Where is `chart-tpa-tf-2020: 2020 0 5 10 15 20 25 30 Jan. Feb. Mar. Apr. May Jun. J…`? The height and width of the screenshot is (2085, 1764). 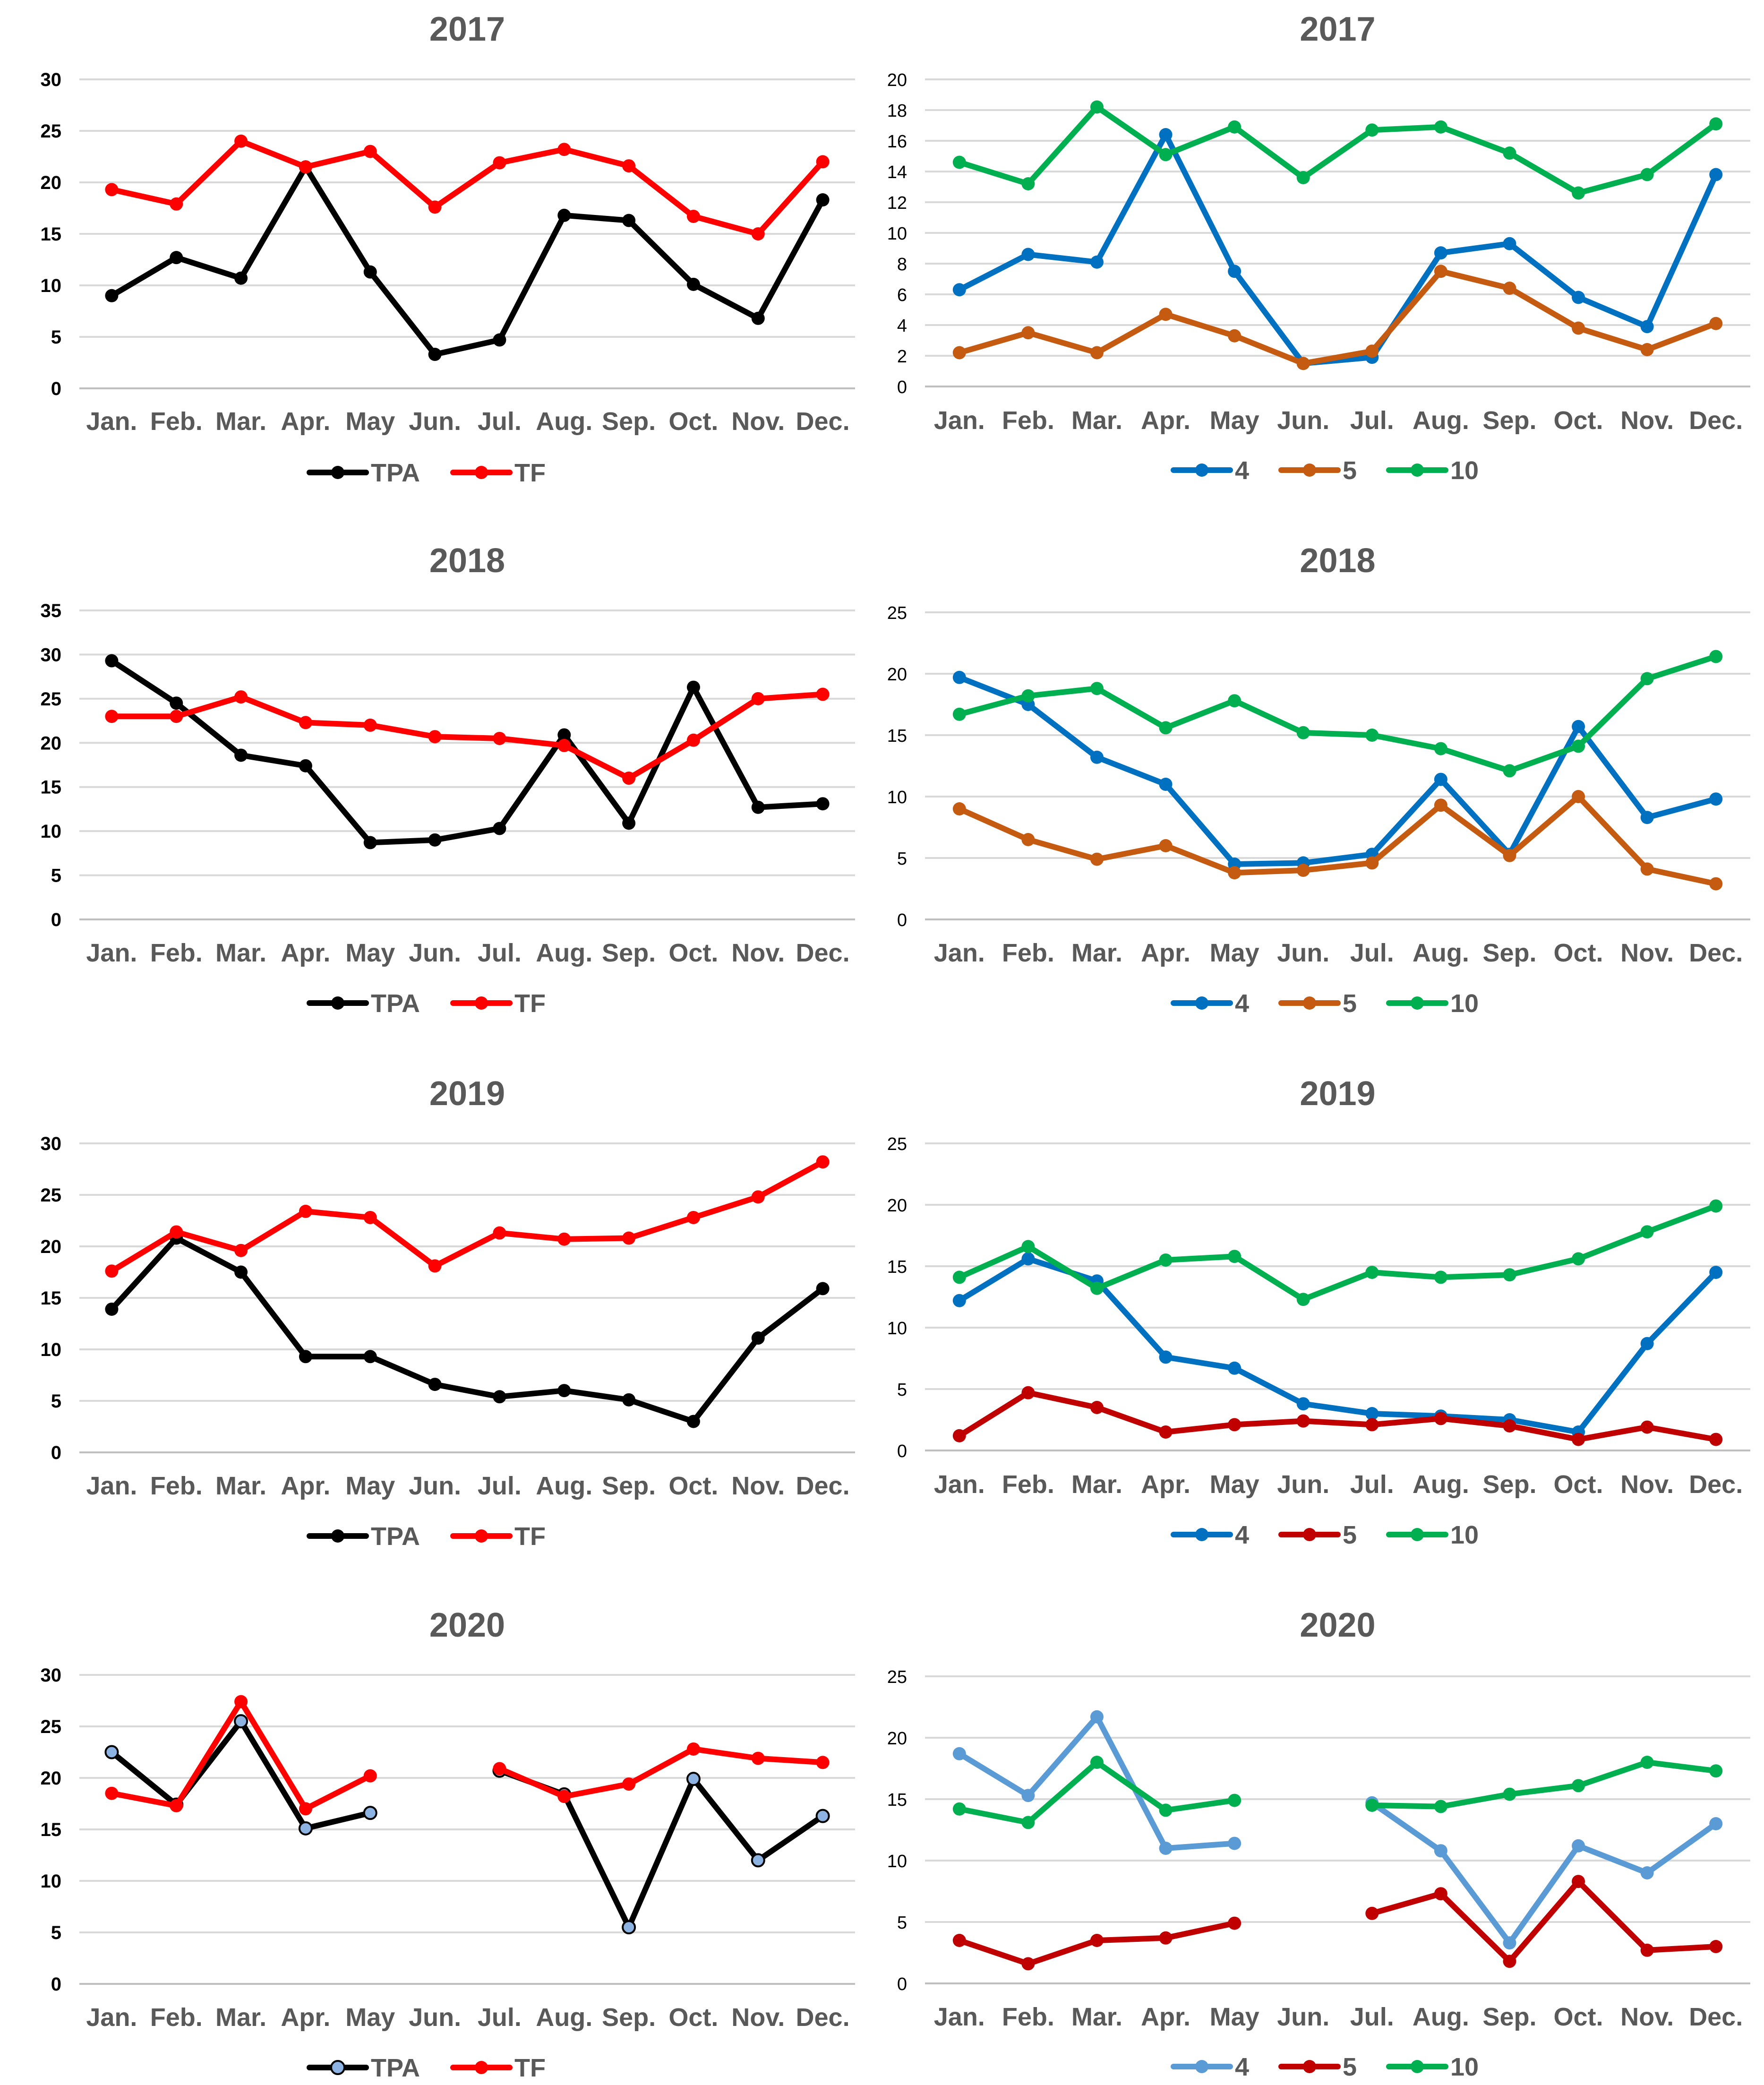 chart-tpa-tf-2020: 2020 0 5 10 15 20 25 30 Jan. Feb. Mar. Apr. May Jun. J… is located at coordinates (448, 1844).